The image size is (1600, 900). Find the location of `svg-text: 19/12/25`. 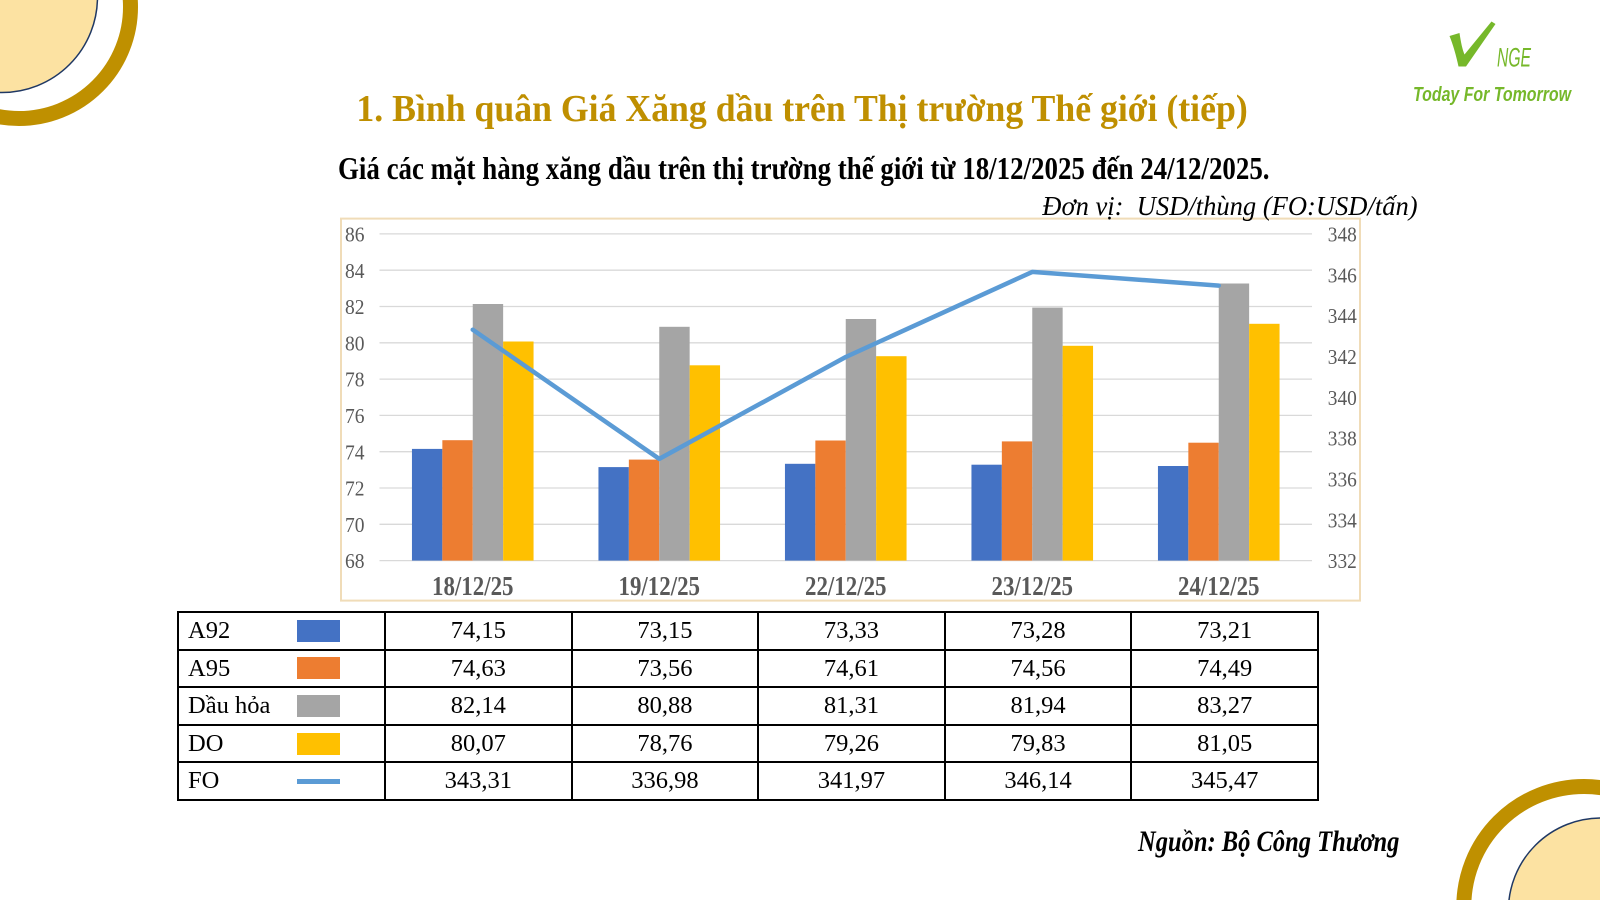

svg-text: 19/12/25 is located at coordinates (660, 585).